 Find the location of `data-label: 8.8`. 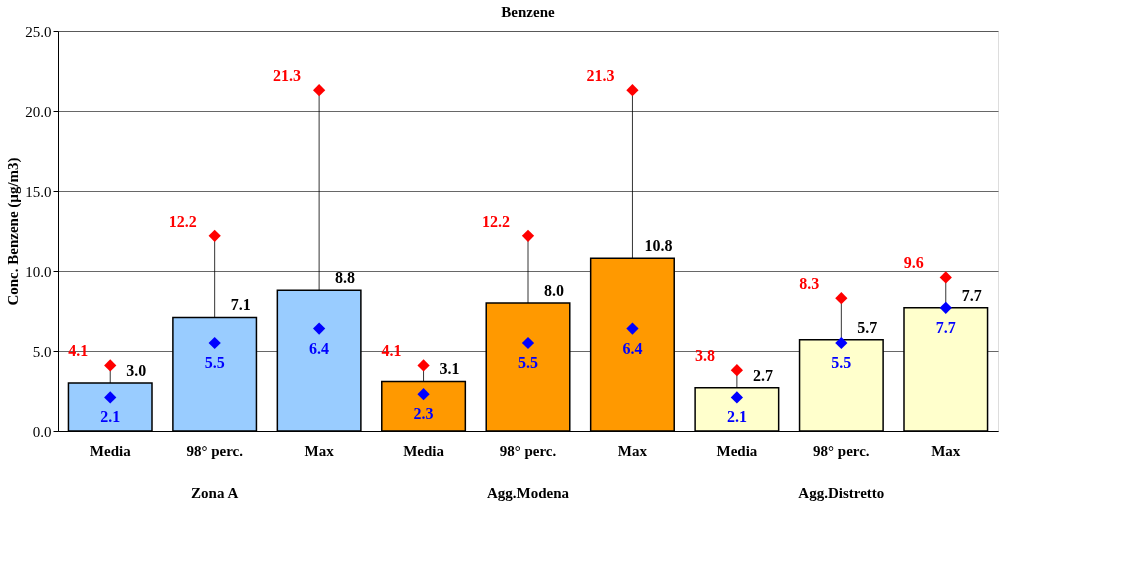

data-label: 8.8 is located at coordinates (345, 278).